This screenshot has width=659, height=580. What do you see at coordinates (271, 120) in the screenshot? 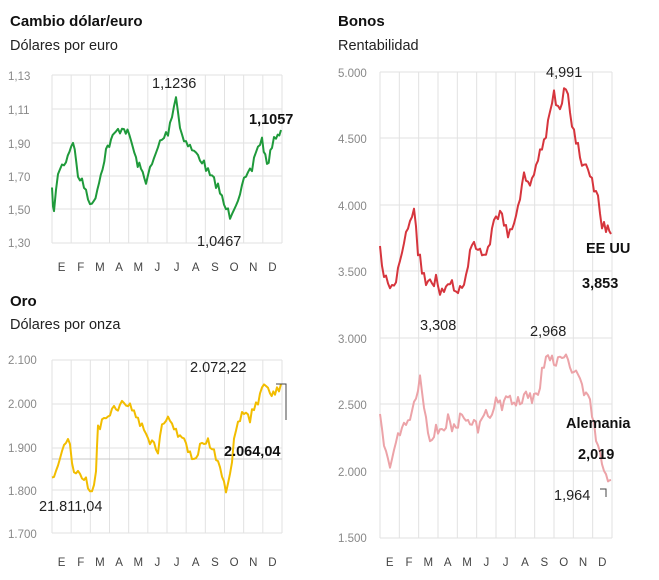
I see `annotation-last: 1,1057` at bounding box center [271, 120].